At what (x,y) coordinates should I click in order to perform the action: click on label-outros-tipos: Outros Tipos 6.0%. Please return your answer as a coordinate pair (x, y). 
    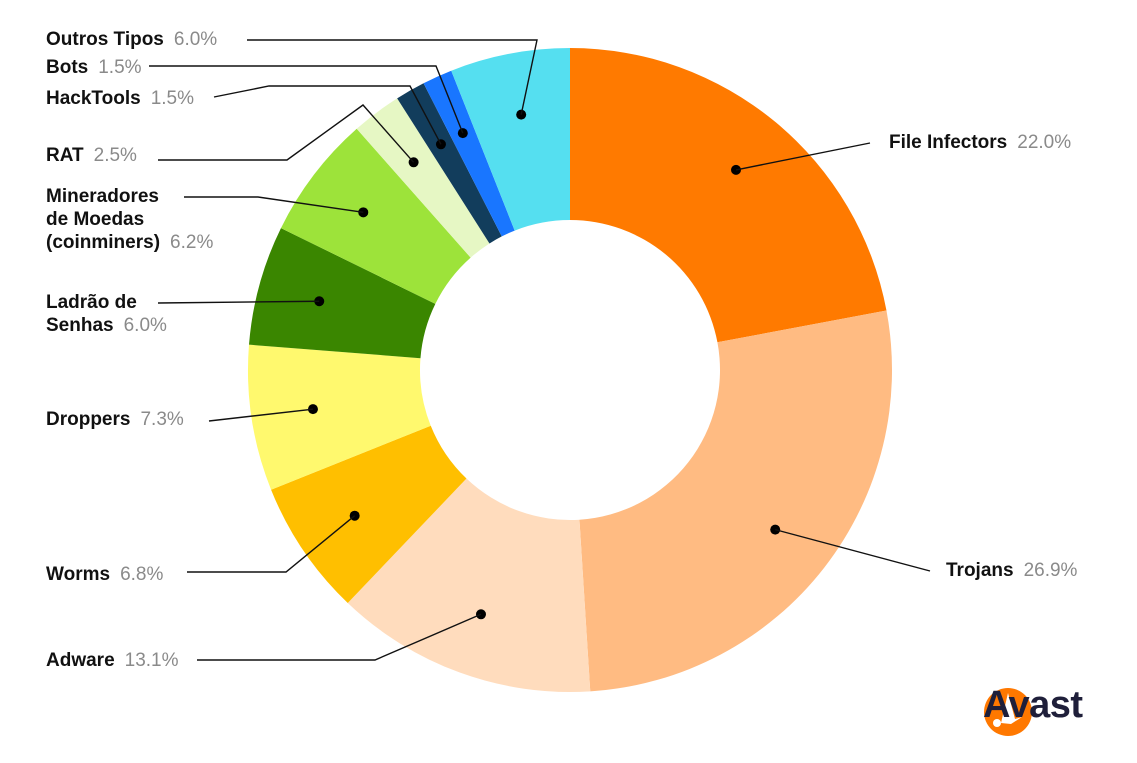
    Looking at the image, I should click on (131, 39).